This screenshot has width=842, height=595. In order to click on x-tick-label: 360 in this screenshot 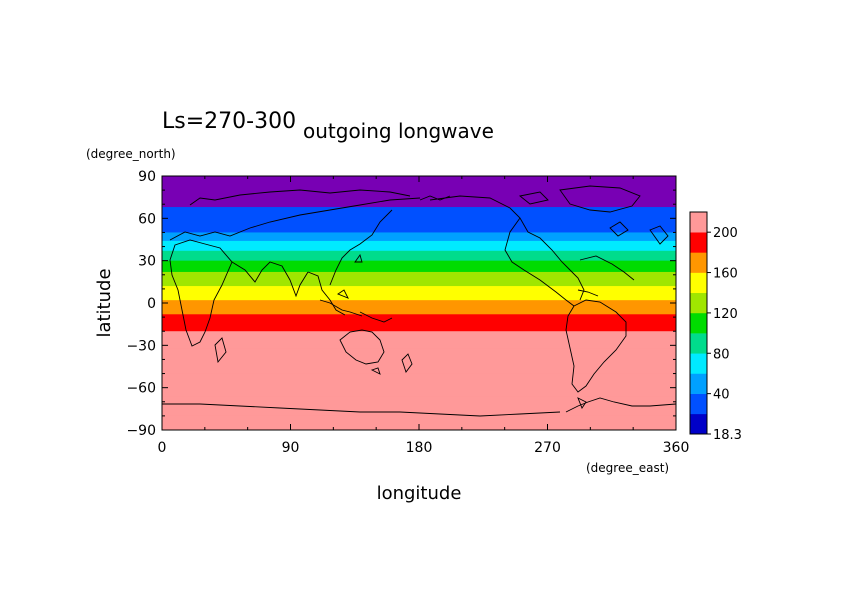, I will do `click(676, 448)`.